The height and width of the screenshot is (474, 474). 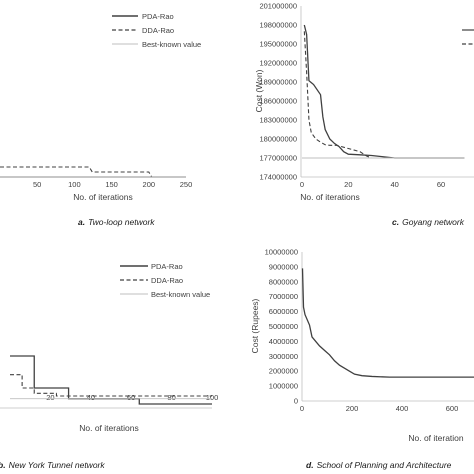 What do you see at coordinates (278, 101) in the screenshot?
I see `y-tick-label: 186000000` at bounding box center [278, 101].